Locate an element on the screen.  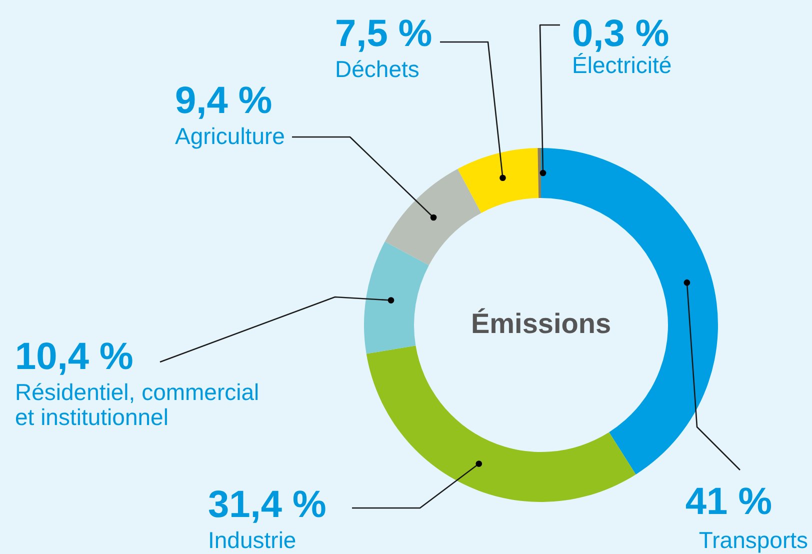
slice-label: Résidentiel, commercial et institutionnel is located at coordinates (137, 404).